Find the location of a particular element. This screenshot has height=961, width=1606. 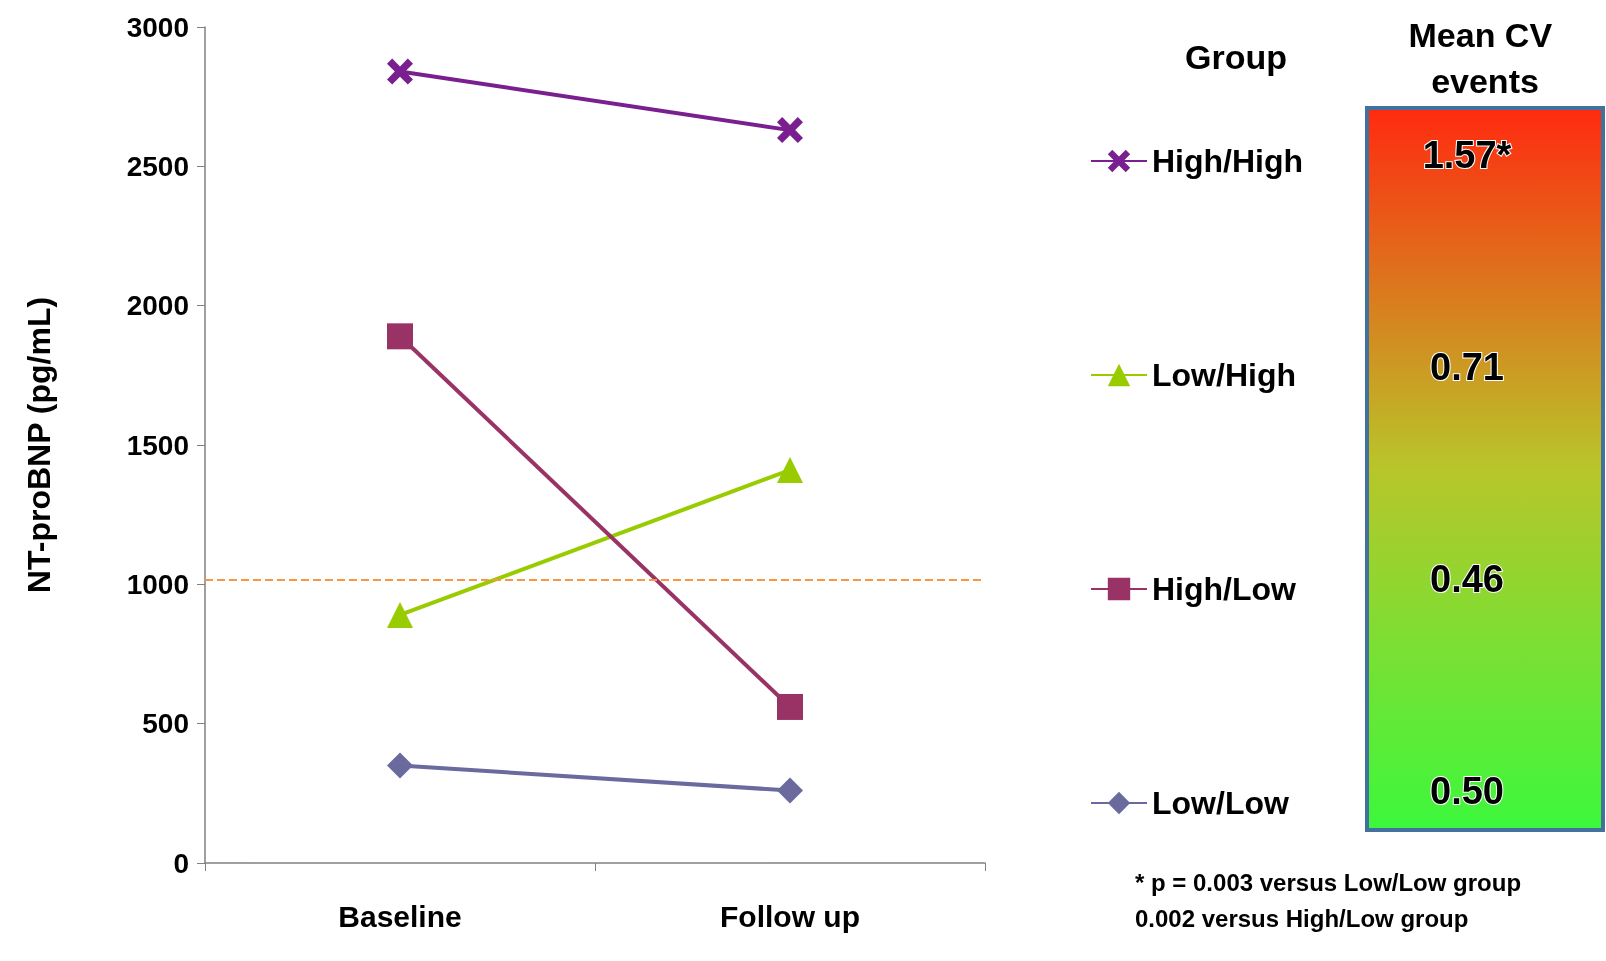

legend-label: Low/Low is located at coordinates (1220, 803).